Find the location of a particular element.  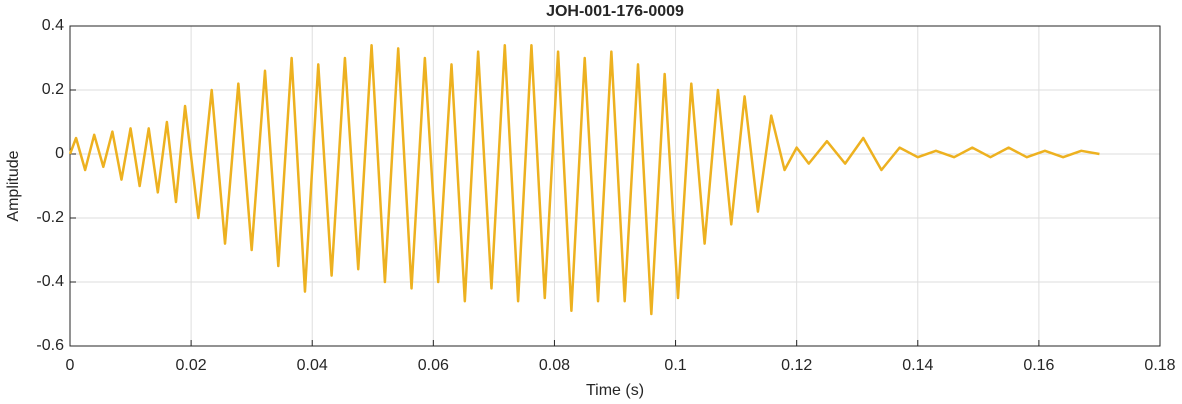

x-tick-label: 0.04 is located at coordinates (312, 365).